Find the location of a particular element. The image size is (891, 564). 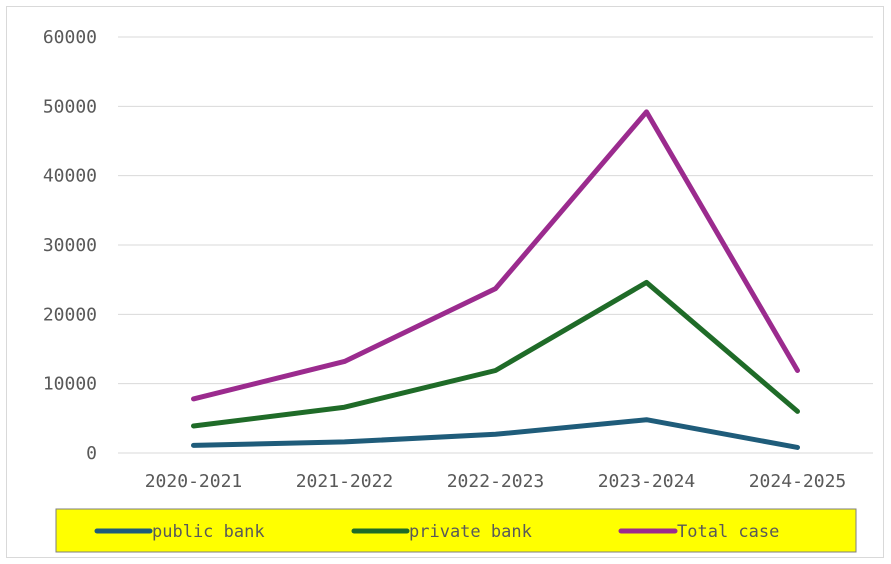

legend-box is located at coordinates (456, 530).